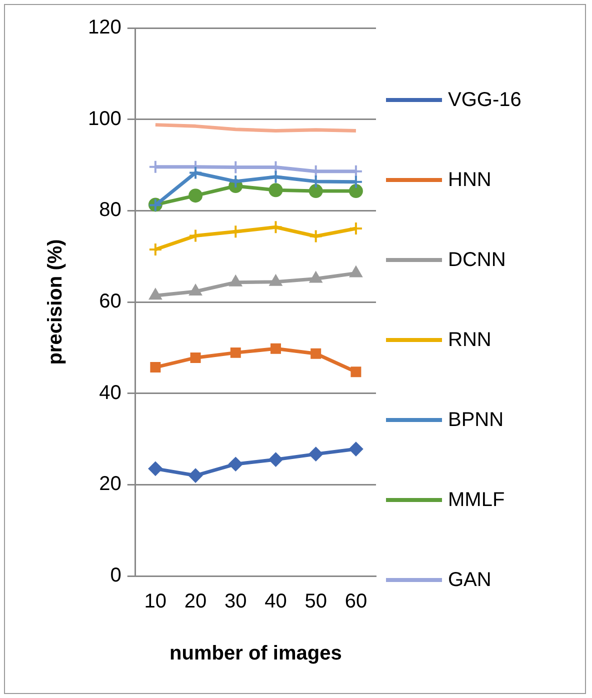 This screenshot has width=592, height=698. Describe the element at coordinates (155, 601) in the screenshot. I see `x-tick-label: 10` at that location.